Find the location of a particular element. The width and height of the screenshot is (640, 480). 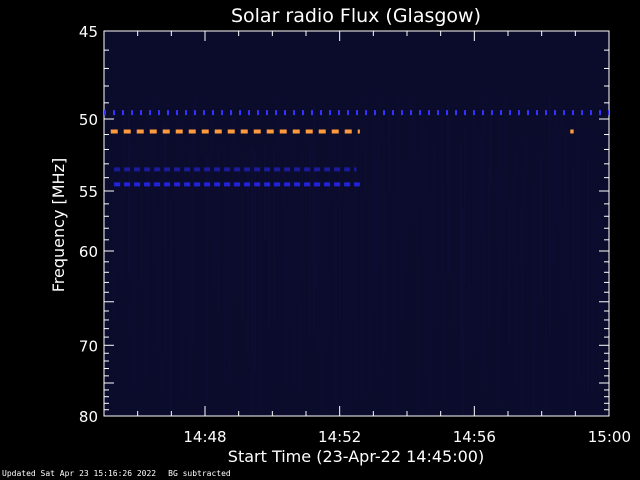

y-tick-label: 55 is located at coordinates (88, 192).